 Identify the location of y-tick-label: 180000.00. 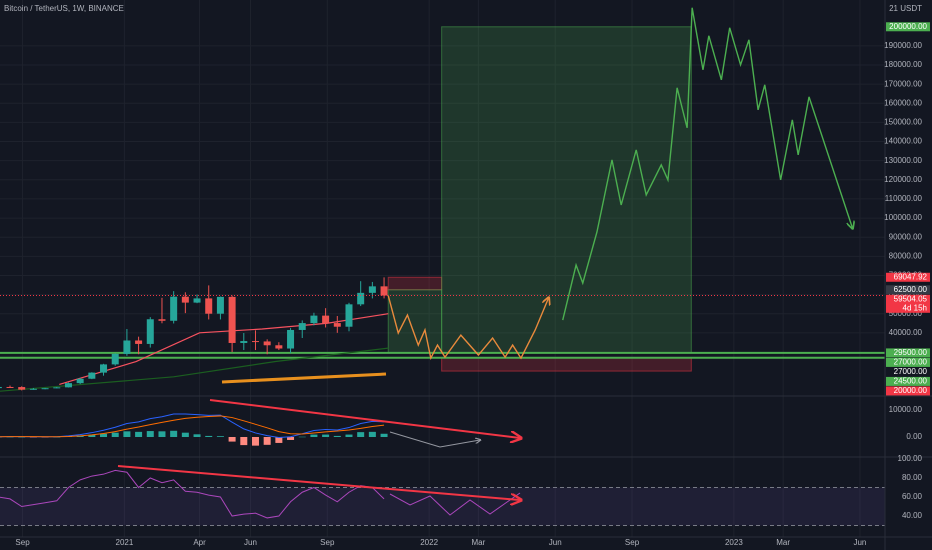
(903, 64).